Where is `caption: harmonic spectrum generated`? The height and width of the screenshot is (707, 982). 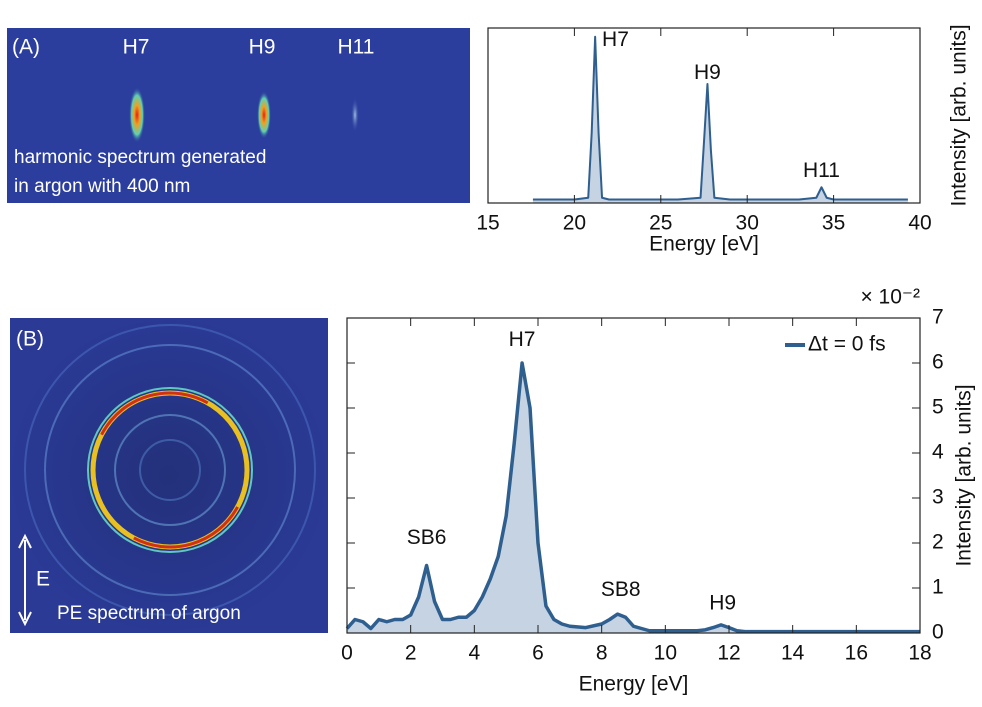
caption: harmonic spectrum generated is located at coordinates (140, 157).